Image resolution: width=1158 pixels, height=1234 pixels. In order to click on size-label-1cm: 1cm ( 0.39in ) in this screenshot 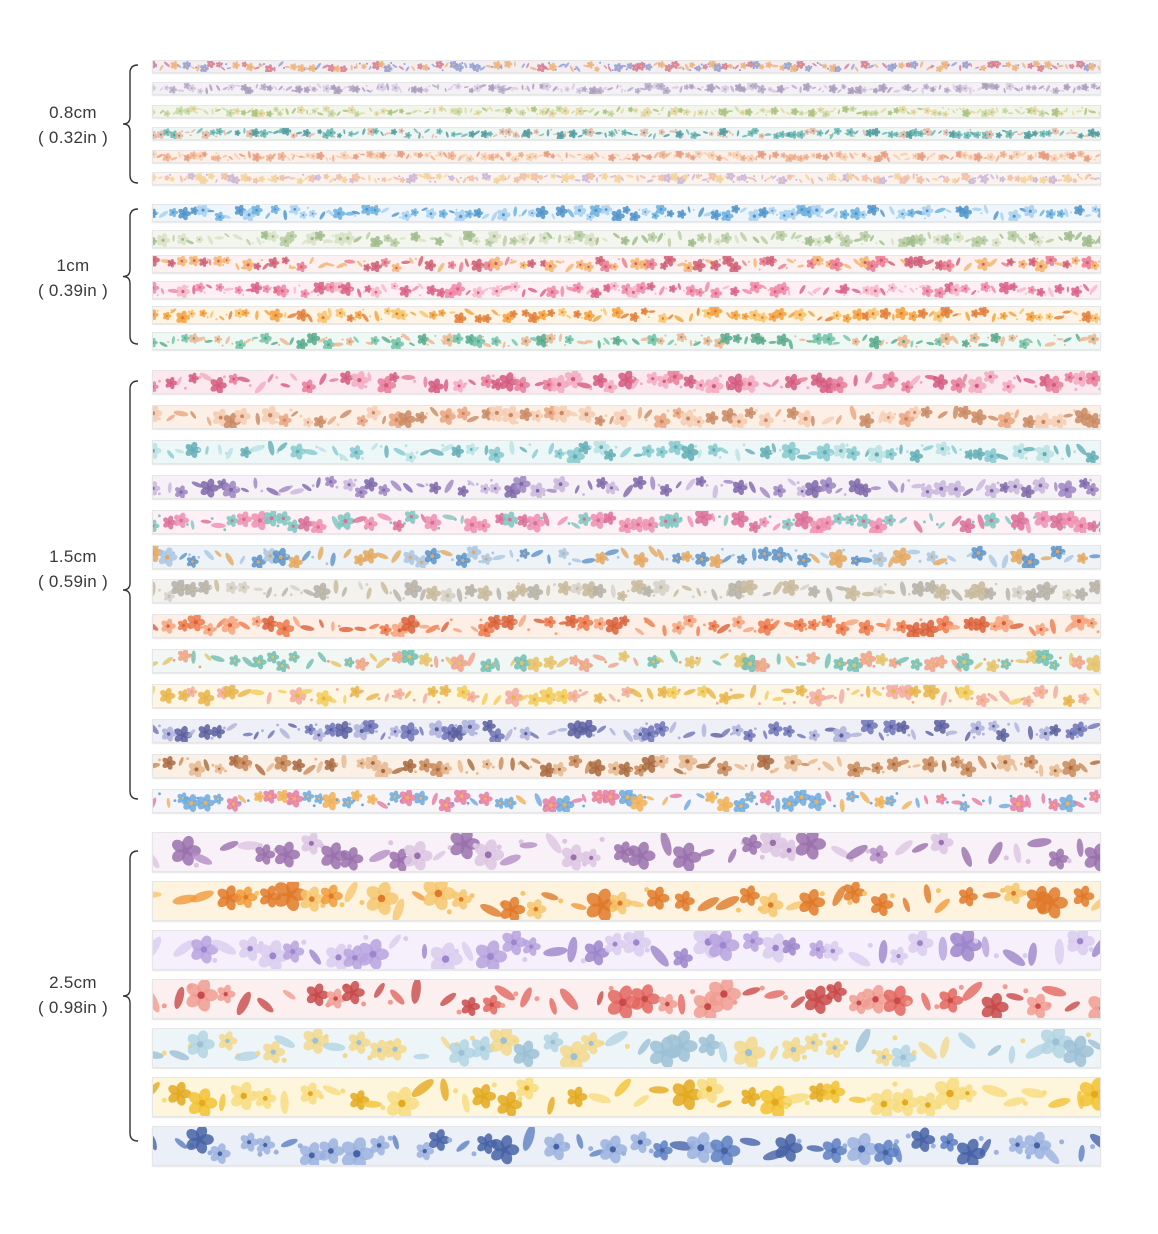, I will do `click(73, 278)`.